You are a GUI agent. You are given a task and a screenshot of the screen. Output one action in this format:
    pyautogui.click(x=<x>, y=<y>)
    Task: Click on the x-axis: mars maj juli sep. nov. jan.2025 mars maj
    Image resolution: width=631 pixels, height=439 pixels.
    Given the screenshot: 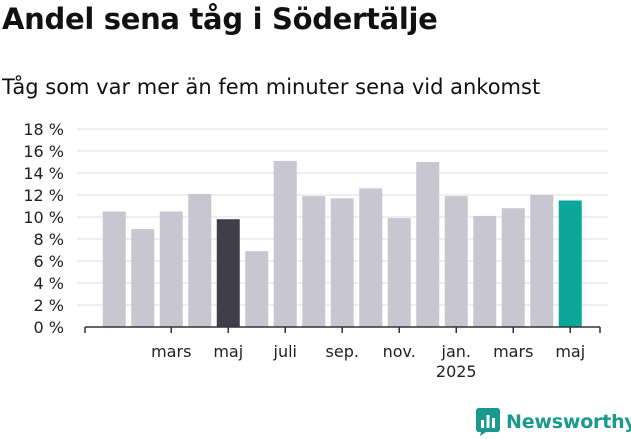 What is the action you would take?
    pyautogui.click(x=342, y=353)
    